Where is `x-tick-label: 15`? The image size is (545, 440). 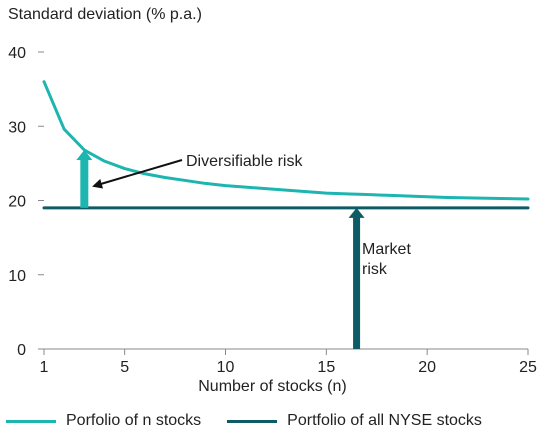
x-tick-label: 15 is located at coordinates (326, 367).